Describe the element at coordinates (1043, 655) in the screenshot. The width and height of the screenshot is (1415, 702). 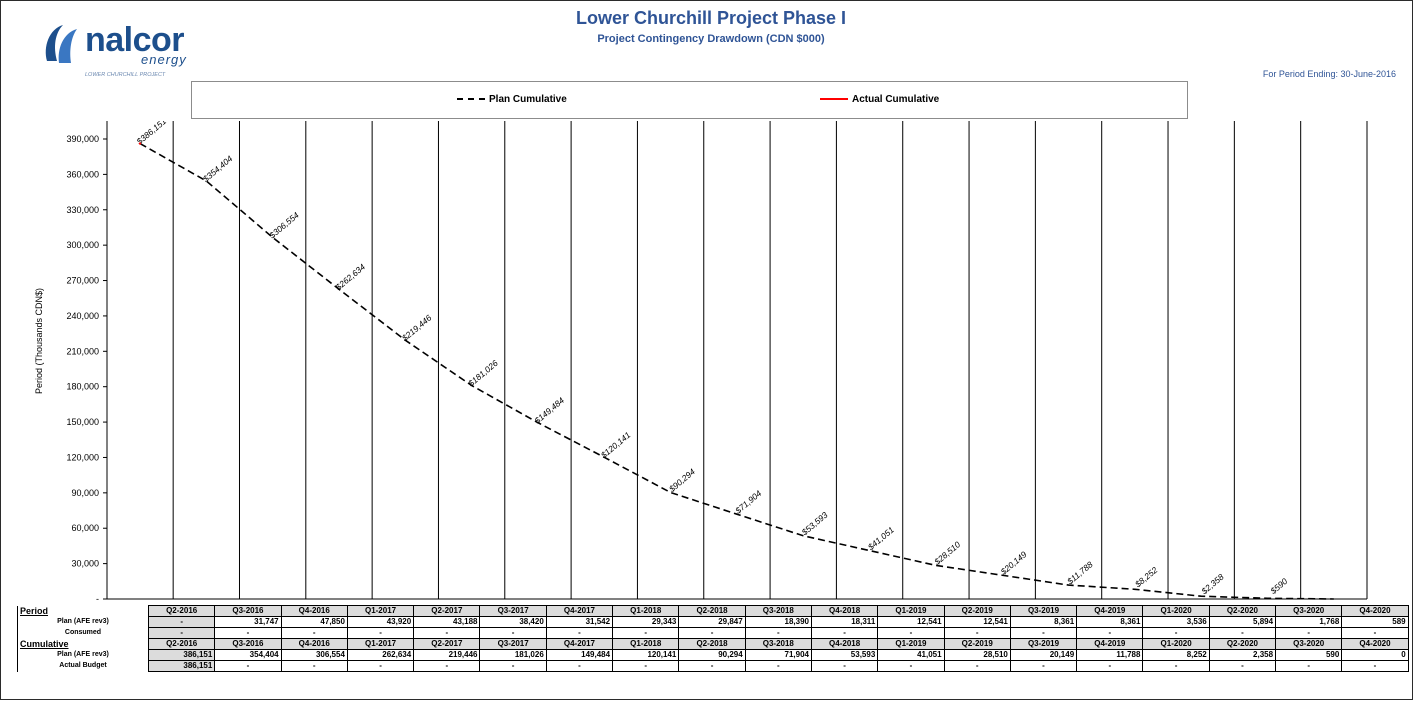
I see `table-cell: 20,149` at that location.